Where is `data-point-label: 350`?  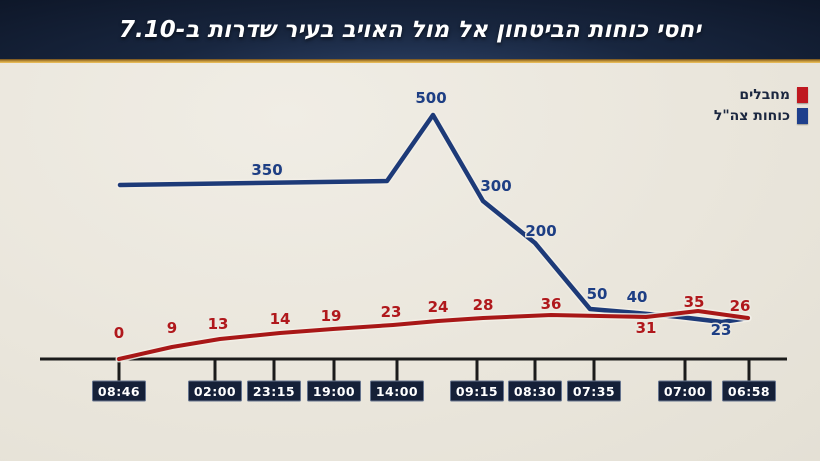 data-point-label: 350 is located at coordinates (266, 170).